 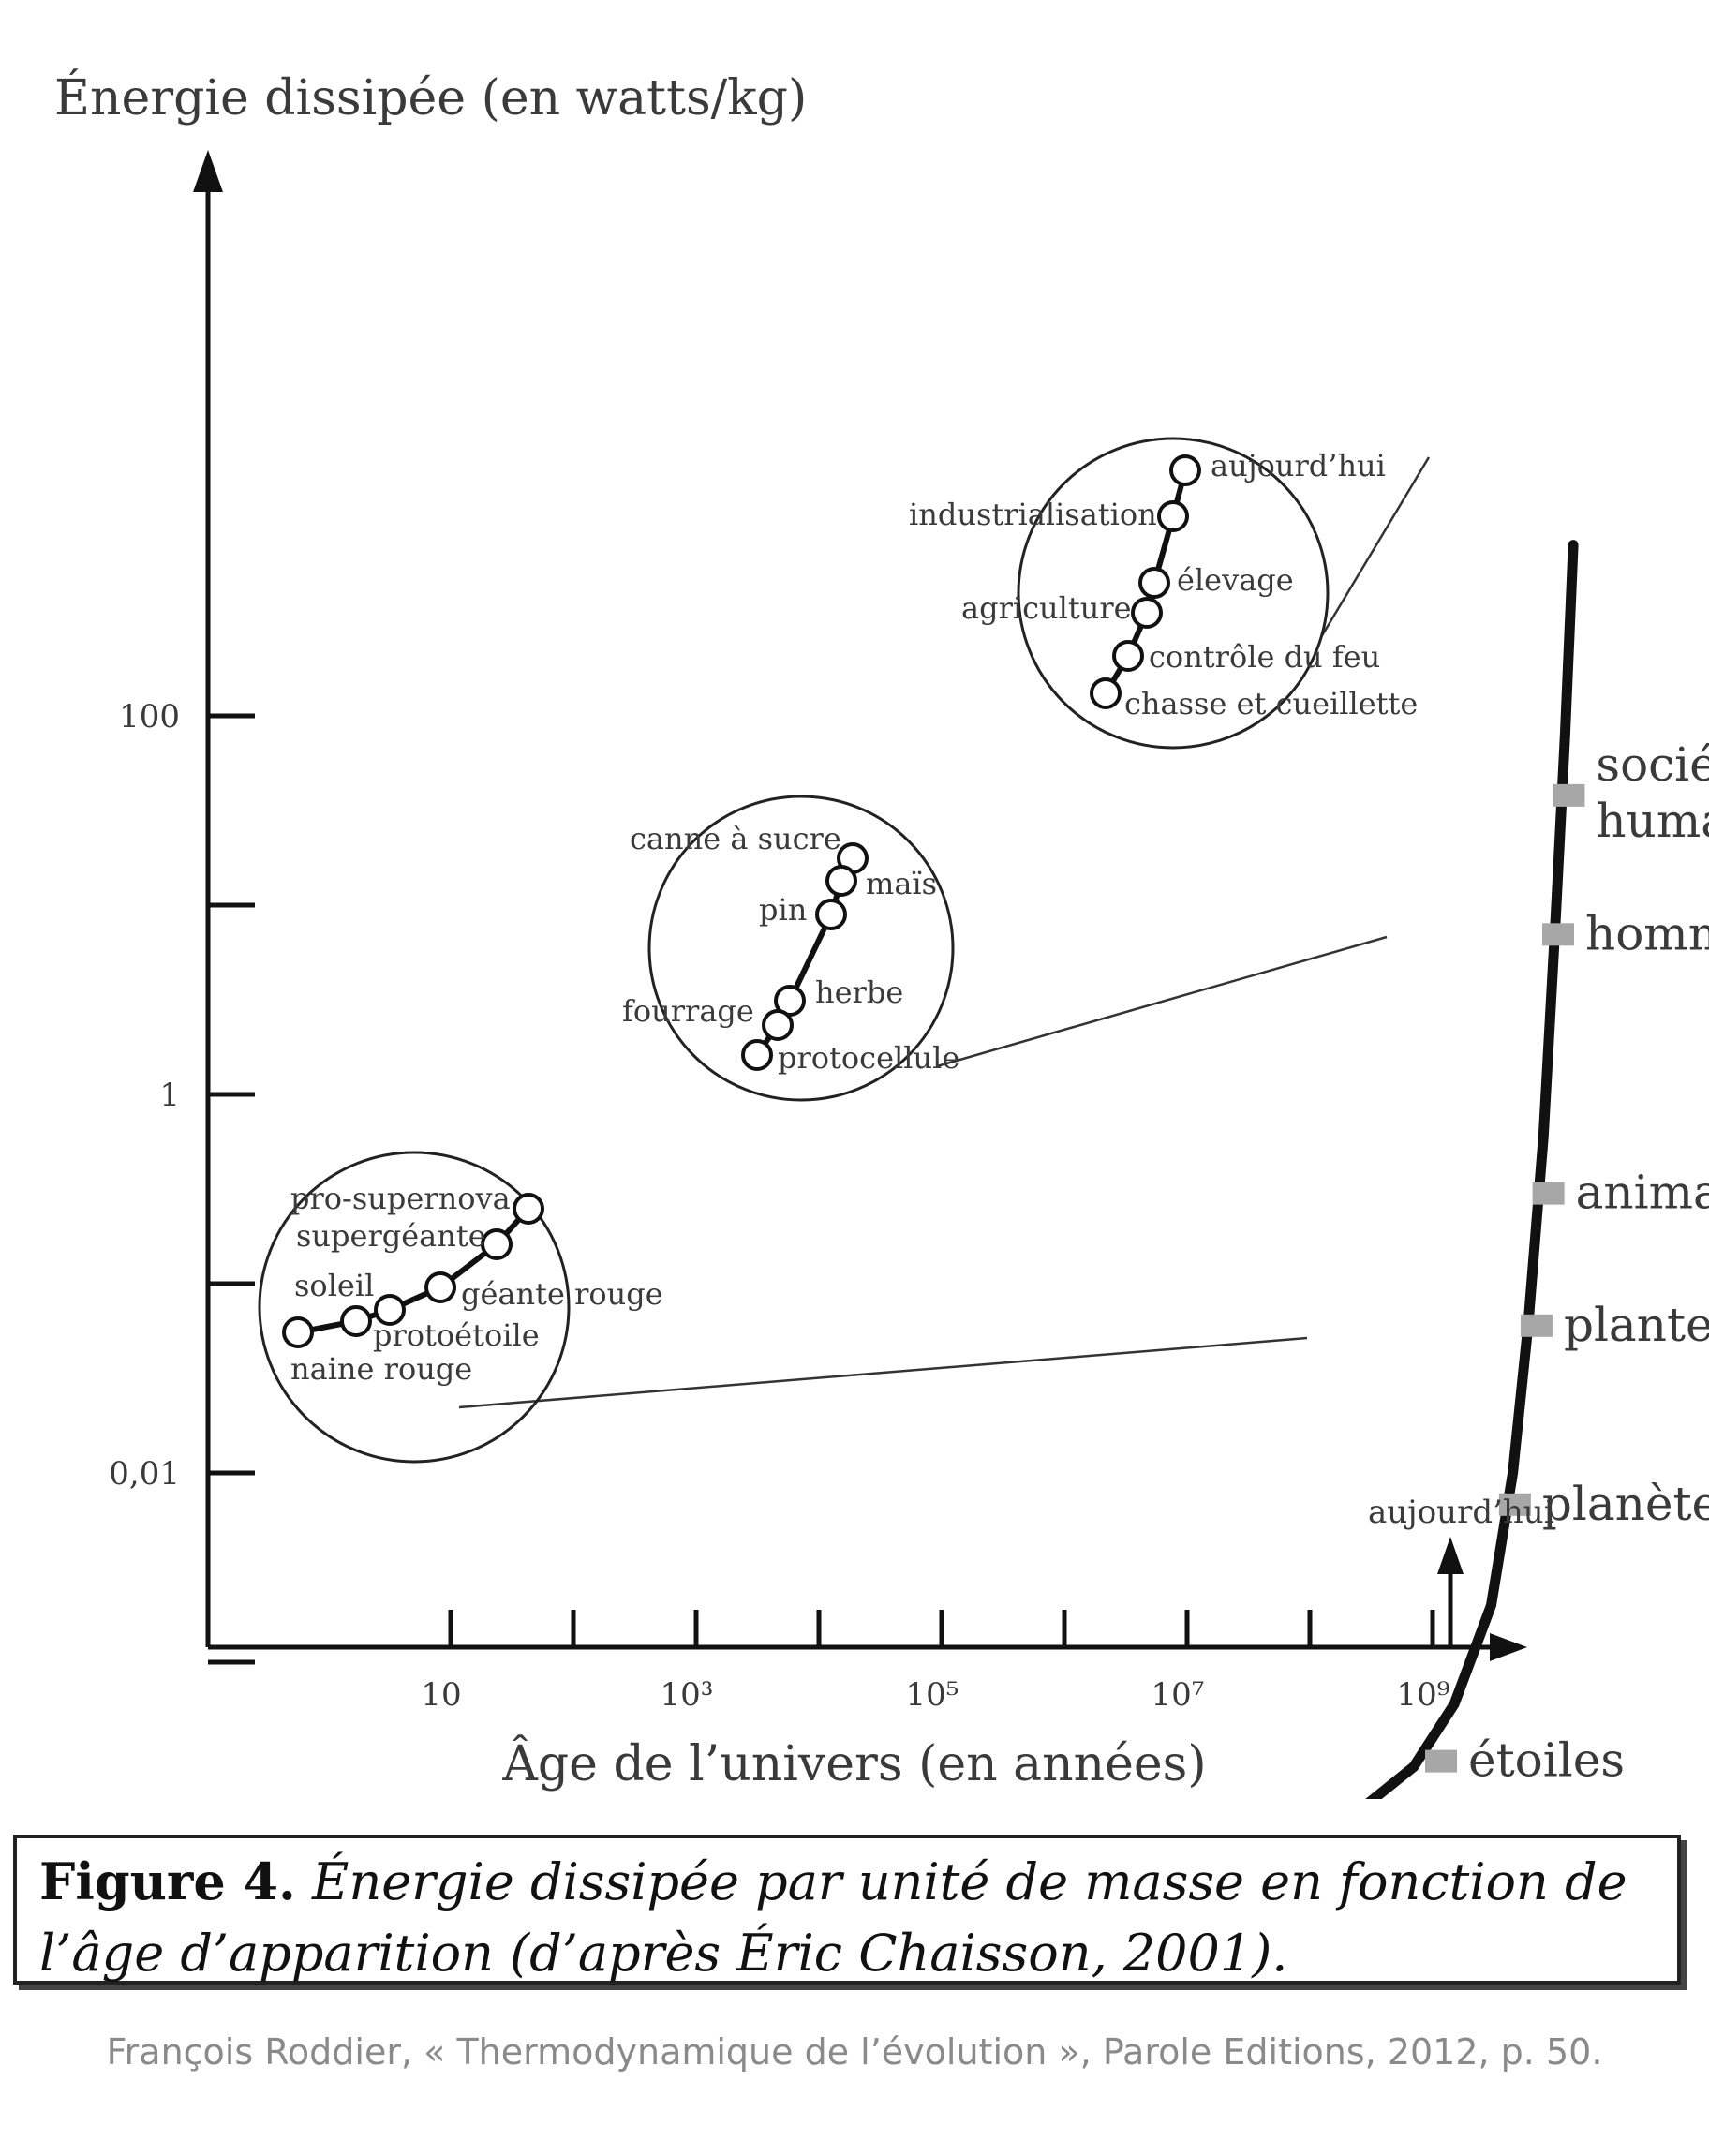 What do you see at coordinates (1652, 765) in the screenshot?
I see `era-label: sociétés` at bounding box center [1652, 765].